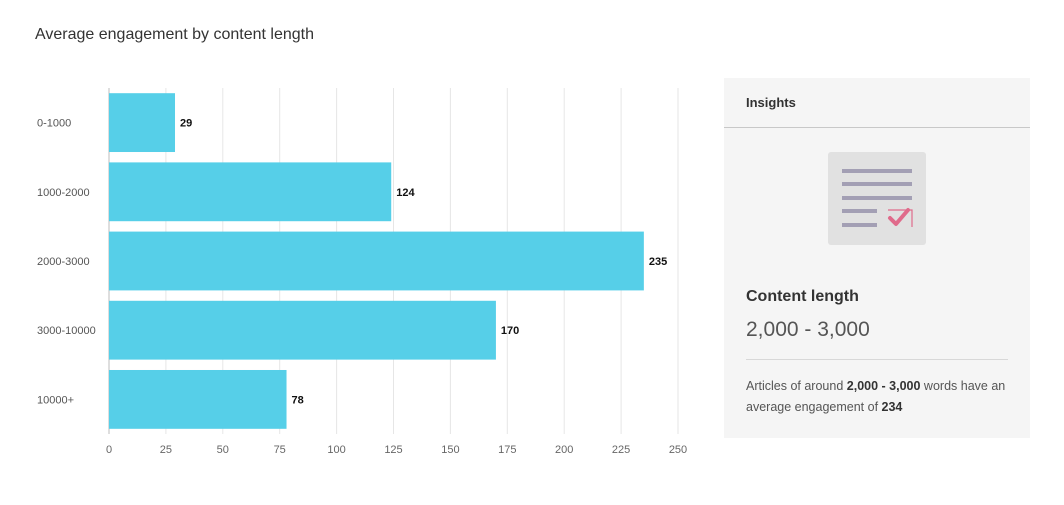 The width and height of the screenshot is (1064, 505). What do you see at coordinates (66, 331) in the screenshot?
I see `category-label: 3000-10000` at bounding box center [66, 331].